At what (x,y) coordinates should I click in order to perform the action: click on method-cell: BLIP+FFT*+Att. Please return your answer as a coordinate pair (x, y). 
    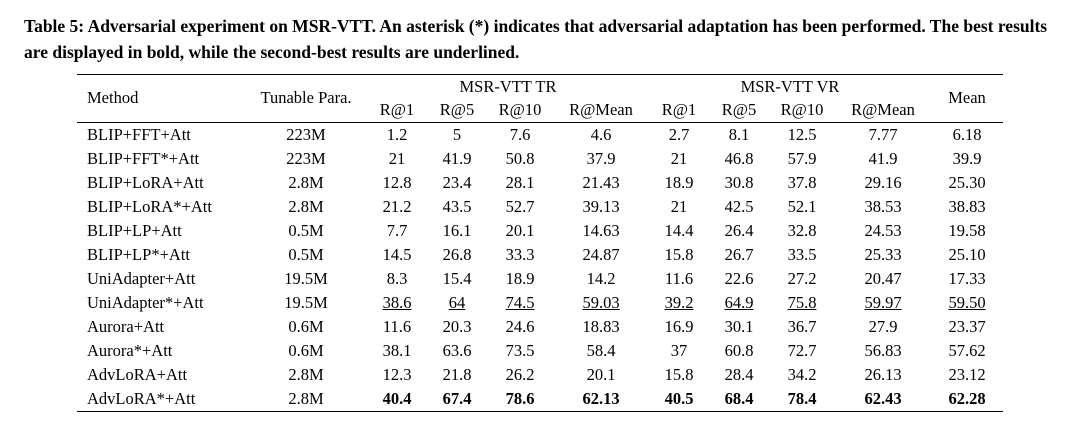
    Looking at the image, I should click on (143, 159).